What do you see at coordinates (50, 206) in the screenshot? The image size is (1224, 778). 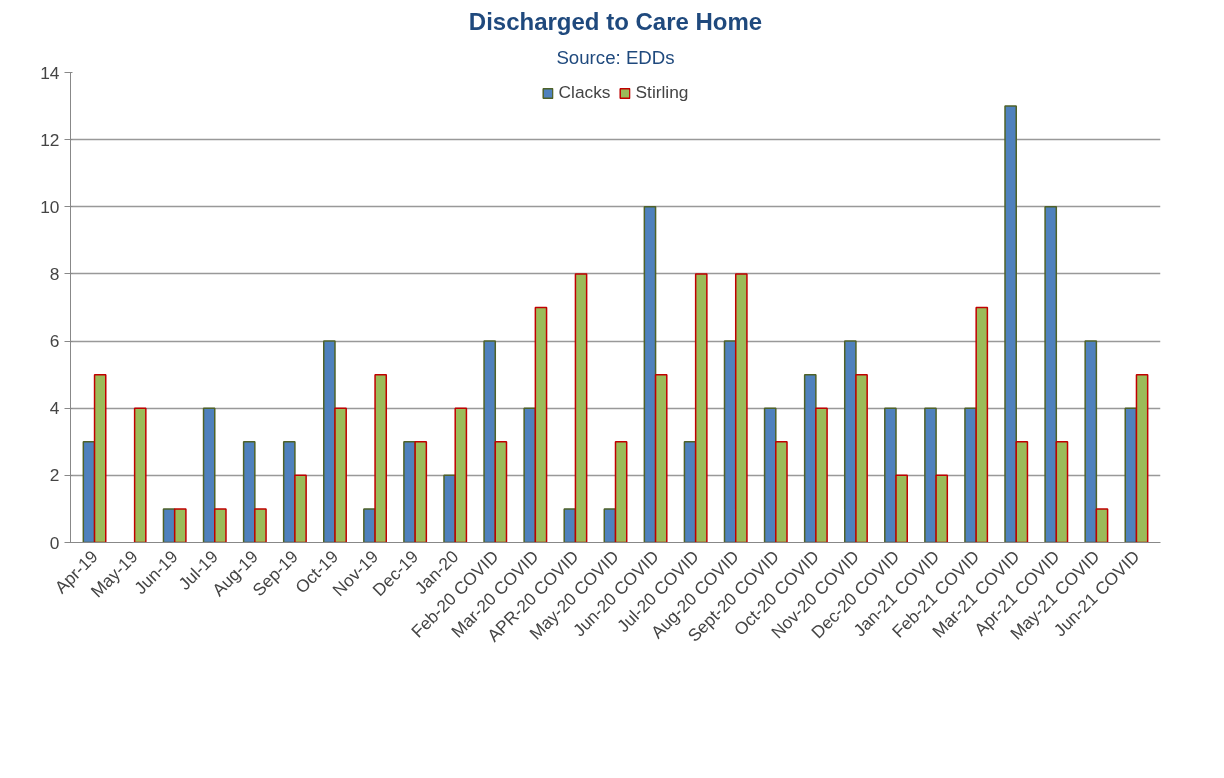 I see `y-tick-label: 10` at bounding box center [50, 206].